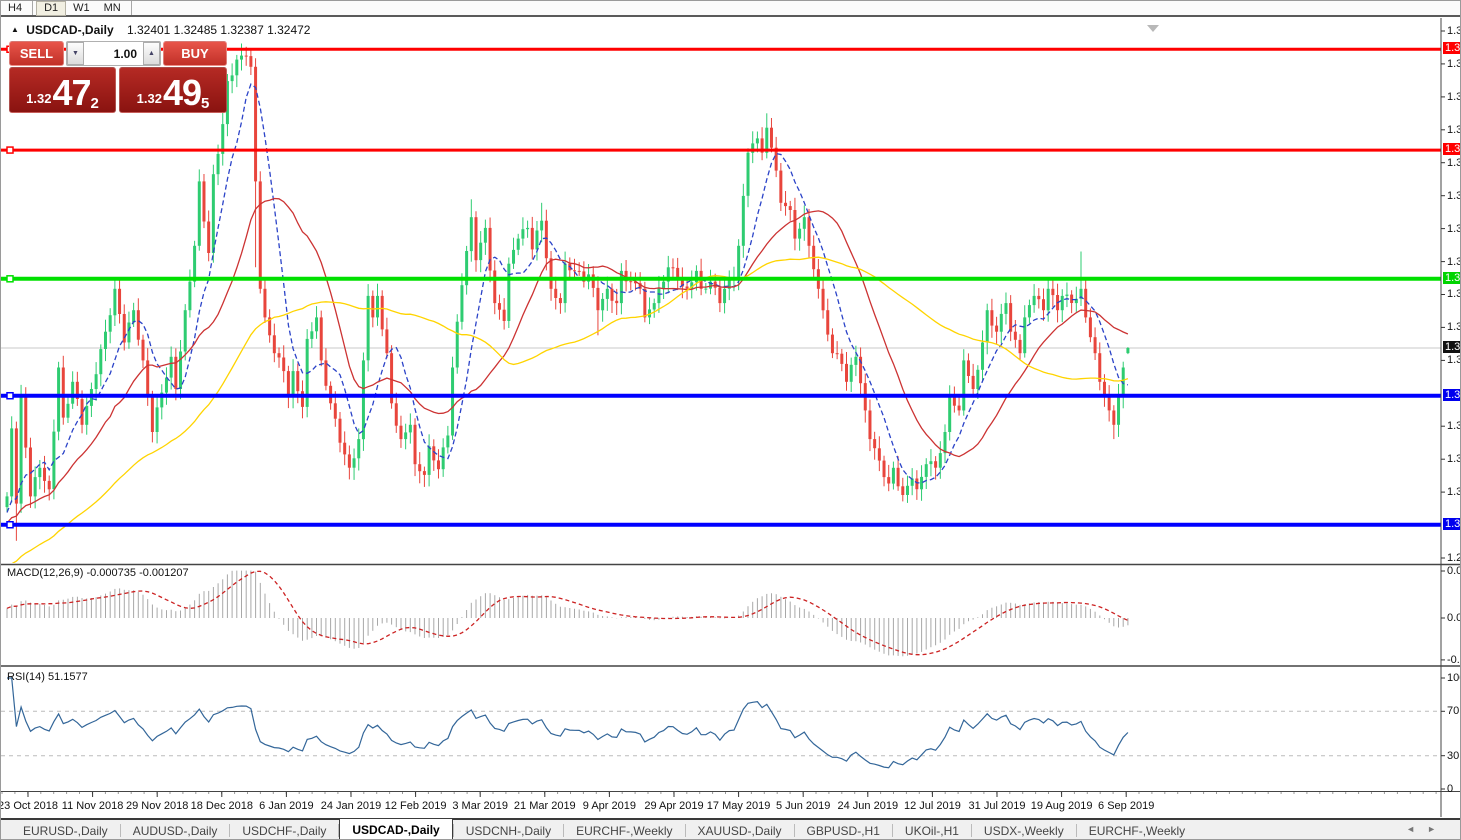 Image resolution: width=1461 pixels, height=840 pixels. What do you see at coordinates (29, 806) in the screenshot?
I see `date-tick-label: 23 Oct 2018` at bounding box center [29, 806].